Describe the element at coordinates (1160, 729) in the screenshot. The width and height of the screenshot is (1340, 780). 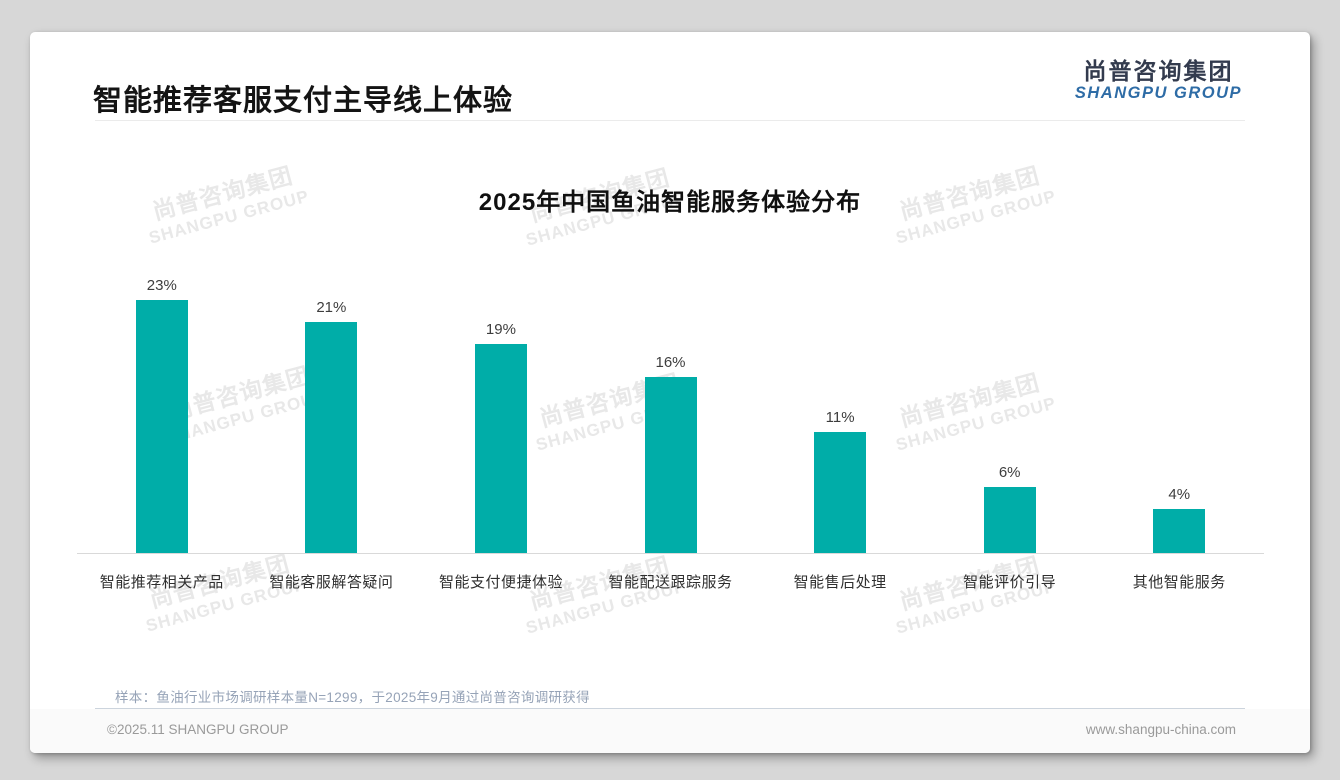
I see `website-url: www.shangpu-china.com` at that location.